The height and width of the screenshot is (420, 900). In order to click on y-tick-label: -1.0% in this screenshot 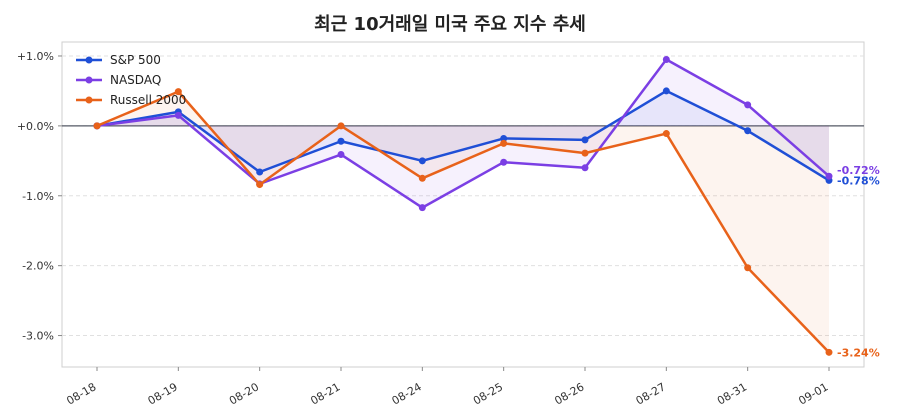, I will do `click(38, 196)`.